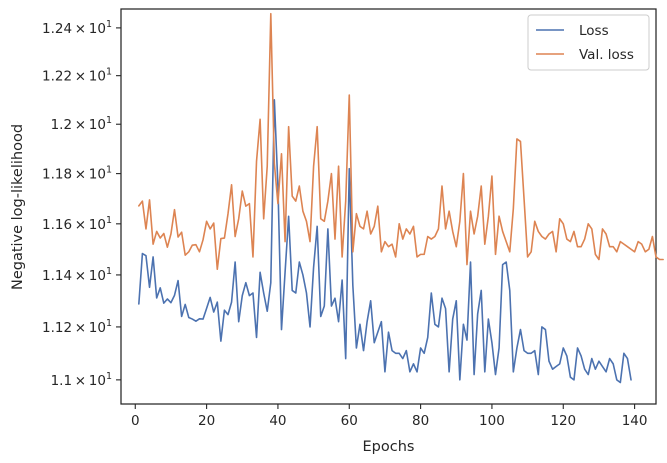 This screenshot has height=463, width=667. I want to click on y-tick-label: 1.18 × 10¹, so click(77, 174).